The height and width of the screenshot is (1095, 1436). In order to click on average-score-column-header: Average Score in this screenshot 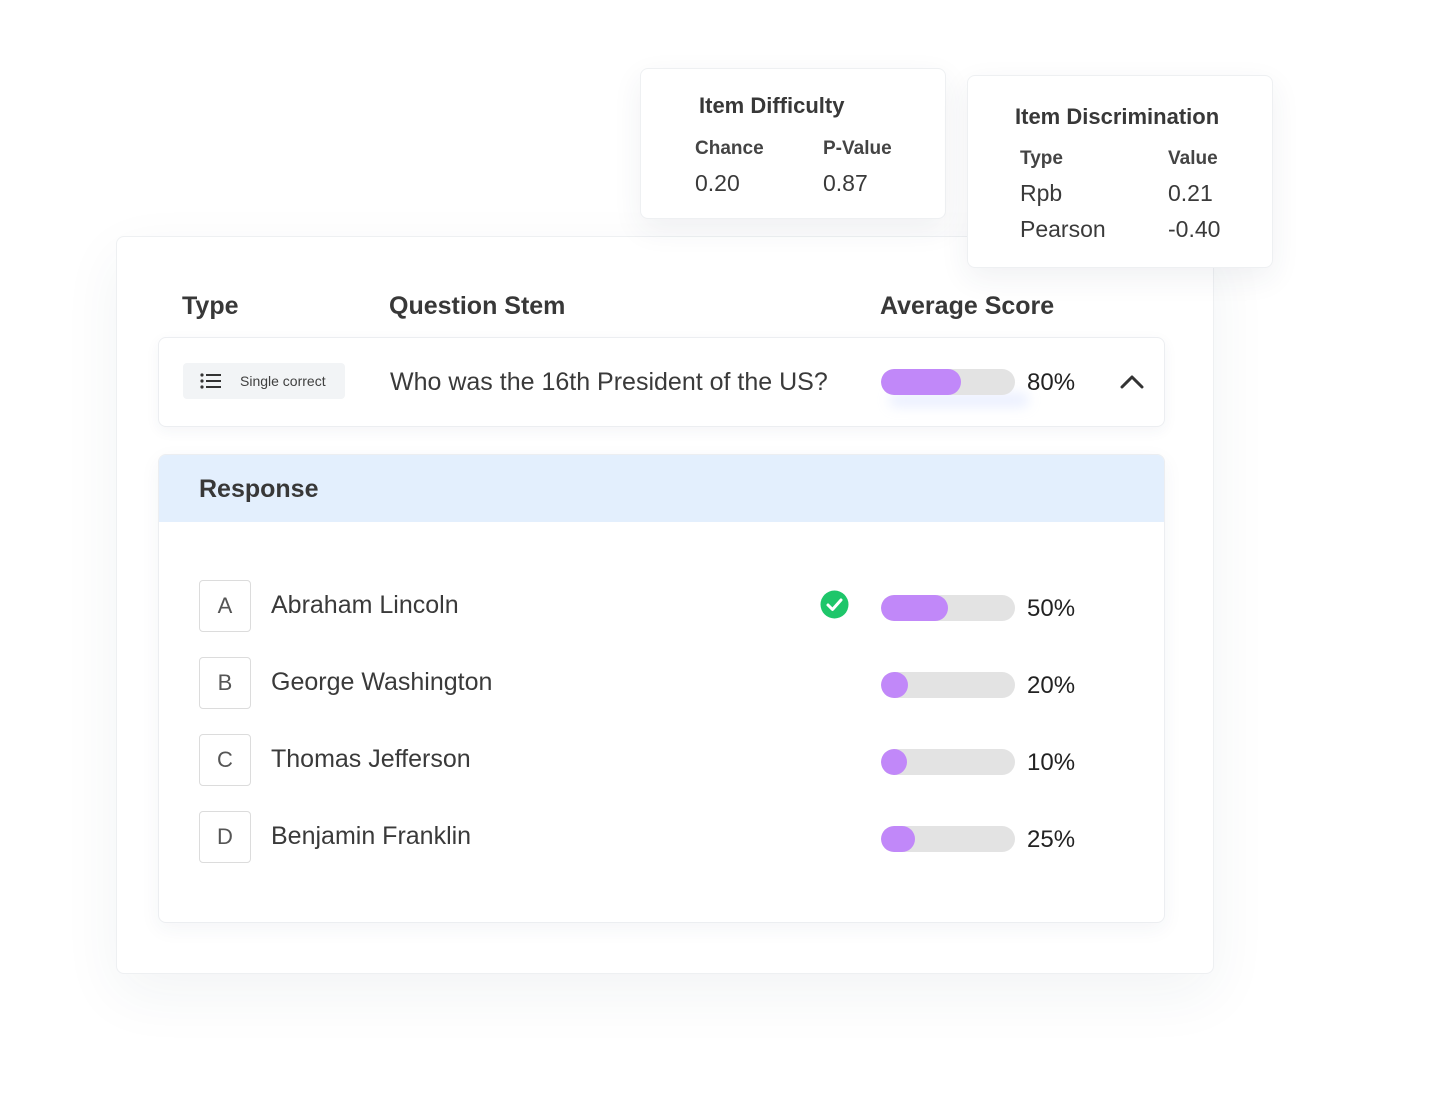, I will do `click(967, 306)`.